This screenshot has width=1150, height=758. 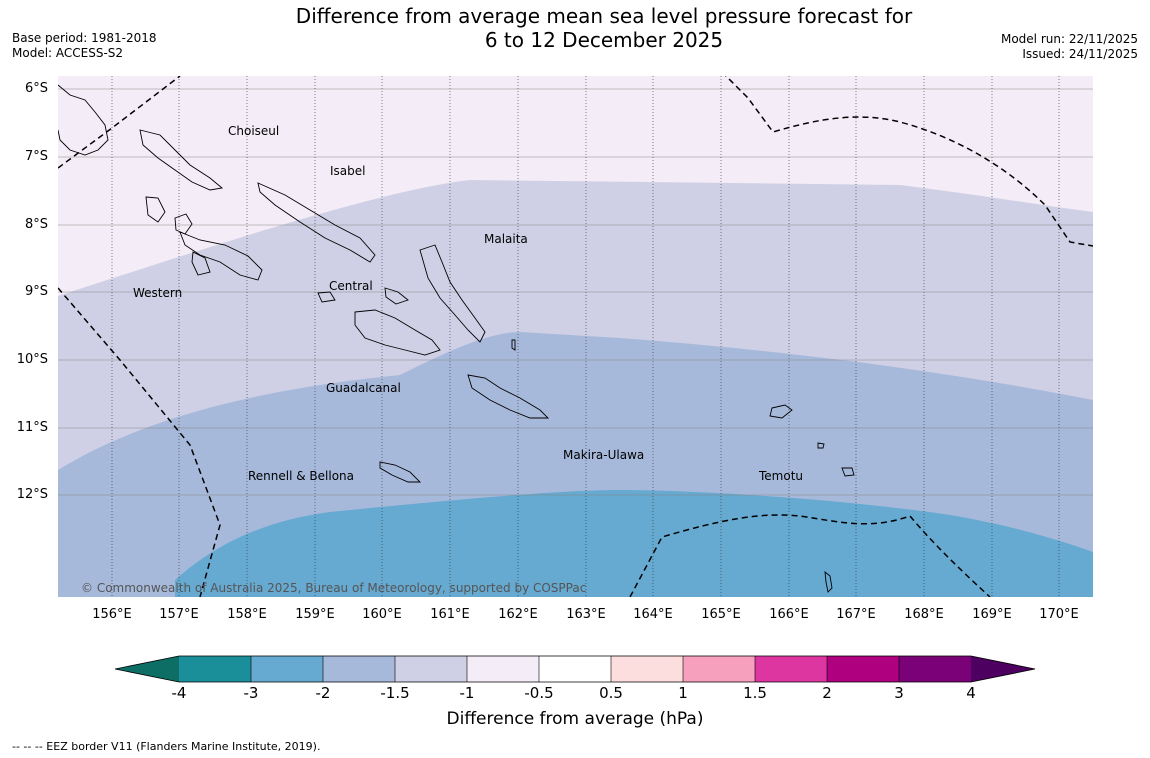 What do you see at coordinates (253, 131) in the screenshot?
I see `region-label-choiseul: Choiseul` at bounding box center [253, 131].